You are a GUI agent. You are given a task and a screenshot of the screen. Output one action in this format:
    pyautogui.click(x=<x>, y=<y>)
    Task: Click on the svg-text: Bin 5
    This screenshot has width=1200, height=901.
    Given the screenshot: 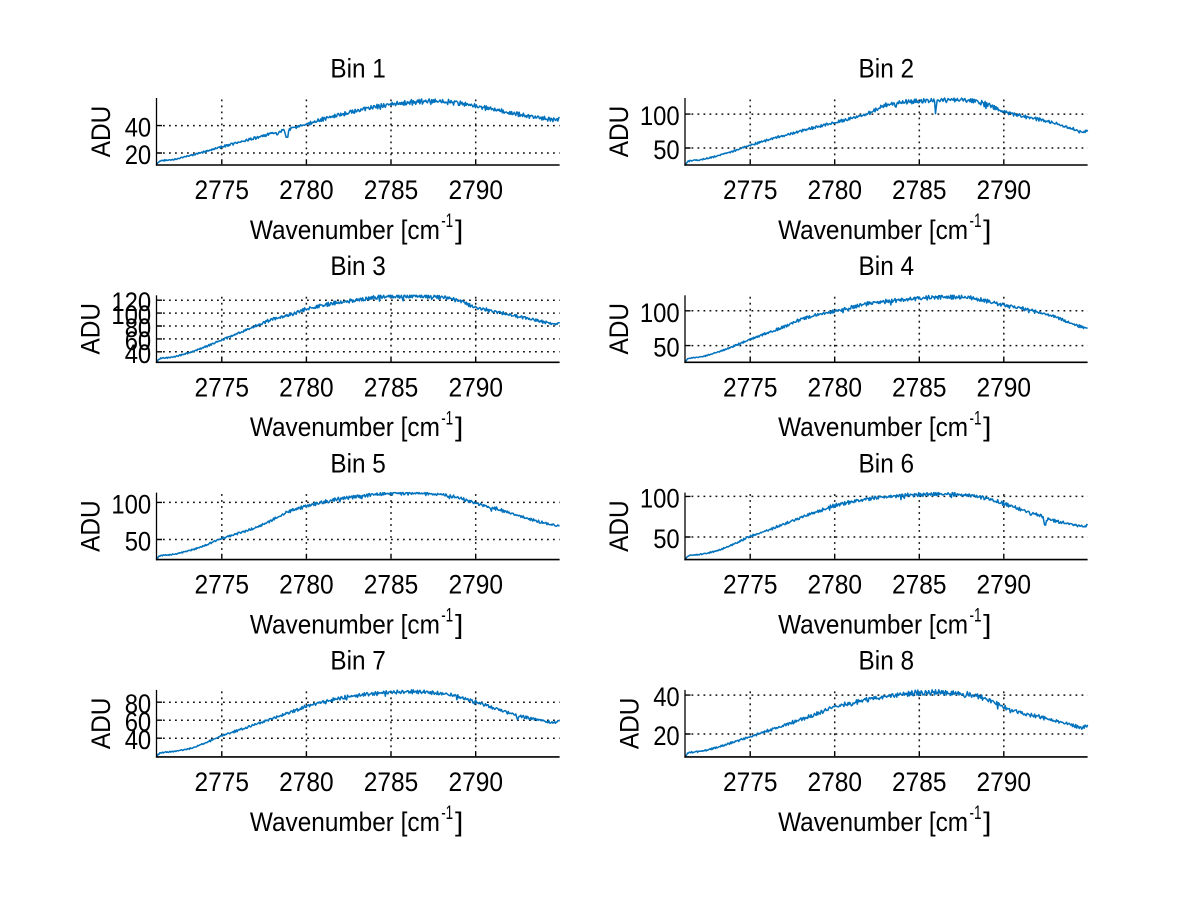 What is the action you would take?
    pyautogui.click(x=358, y=463)
    